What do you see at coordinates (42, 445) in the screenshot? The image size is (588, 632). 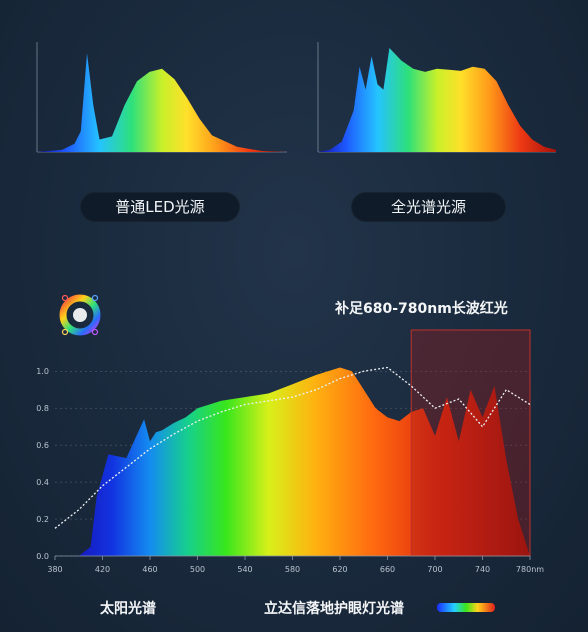 I see `y-tick-label: 0.6` at bounding box center [42, 445].